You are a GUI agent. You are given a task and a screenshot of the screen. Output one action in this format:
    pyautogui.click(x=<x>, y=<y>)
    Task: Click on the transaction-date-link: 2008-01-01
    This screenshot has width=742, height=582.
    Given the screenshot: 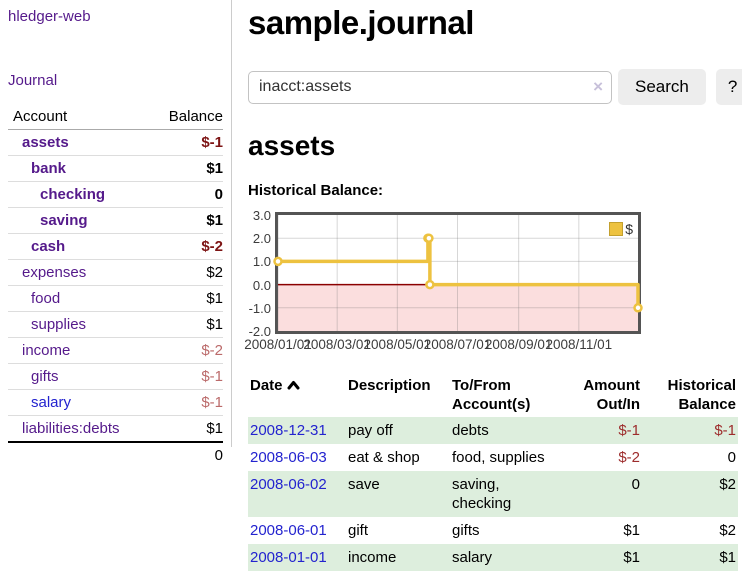 What is the action you would take?
    pyautogui.click(x=288, y=557)
    